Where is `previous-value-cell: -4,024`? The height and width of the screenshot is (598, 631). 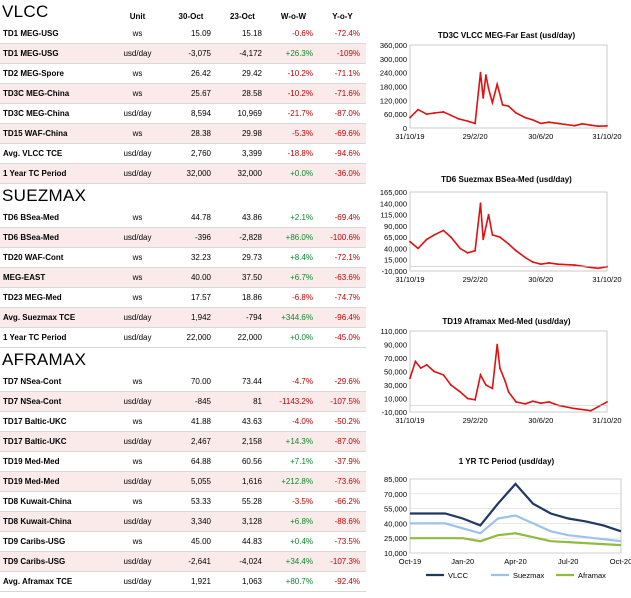 previous-value-cell: -4,024 is located at coordinates (242, 561).